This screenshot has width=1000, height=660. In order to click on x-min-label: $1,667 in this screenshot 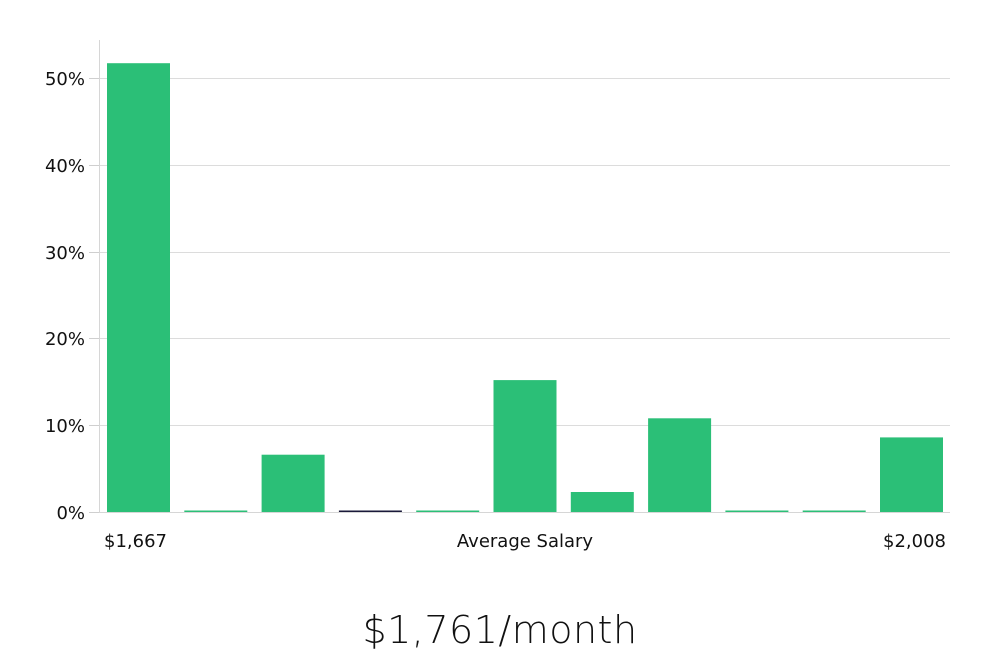, I will do `click(135, 541)`.